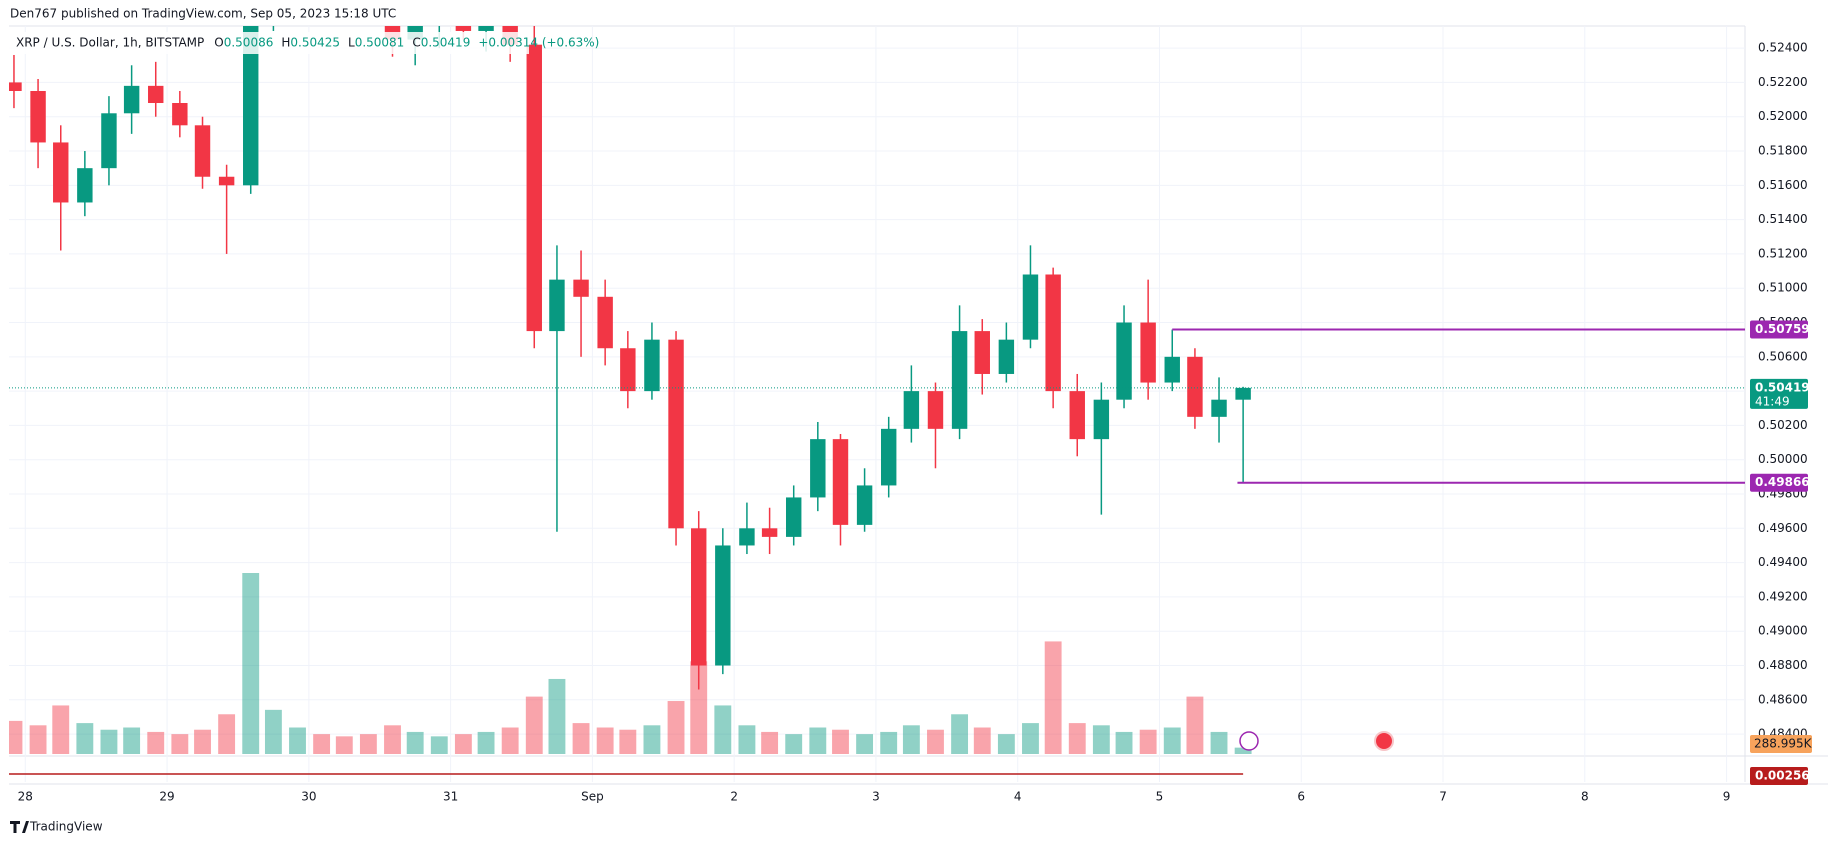 This screenshot has width=1828, height=845. Describe the element at coordinates (1585, 797) in the screenshot. I see `x-tick-label: 8` at that location.